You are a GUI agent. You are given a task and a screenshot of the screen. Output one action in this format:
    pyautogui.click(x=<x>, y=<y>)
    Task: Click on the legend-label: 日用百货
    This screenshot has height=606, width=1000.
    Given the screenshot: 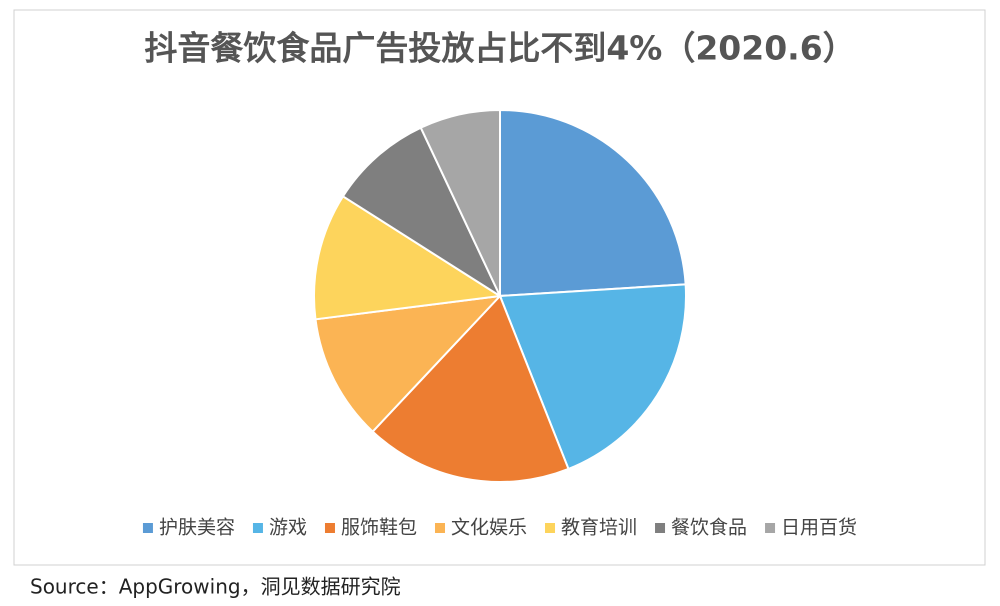 What is the action you would take?
    pyautogui.click(x=819, y=528)
    